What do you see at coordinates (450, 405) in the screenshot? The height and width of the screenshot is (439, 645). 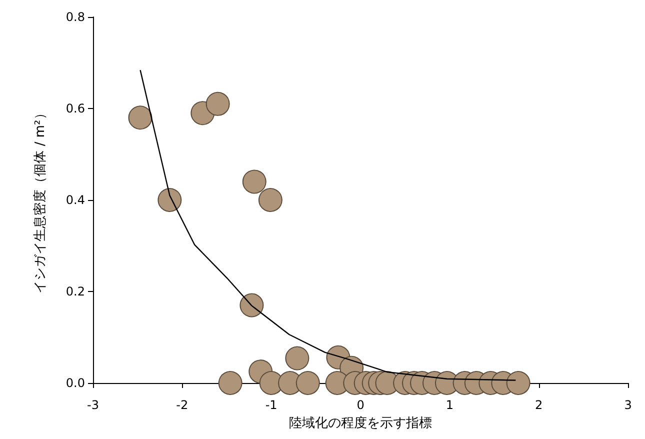 I see `x-tick-label: 1` at bounding box center [450, 405].